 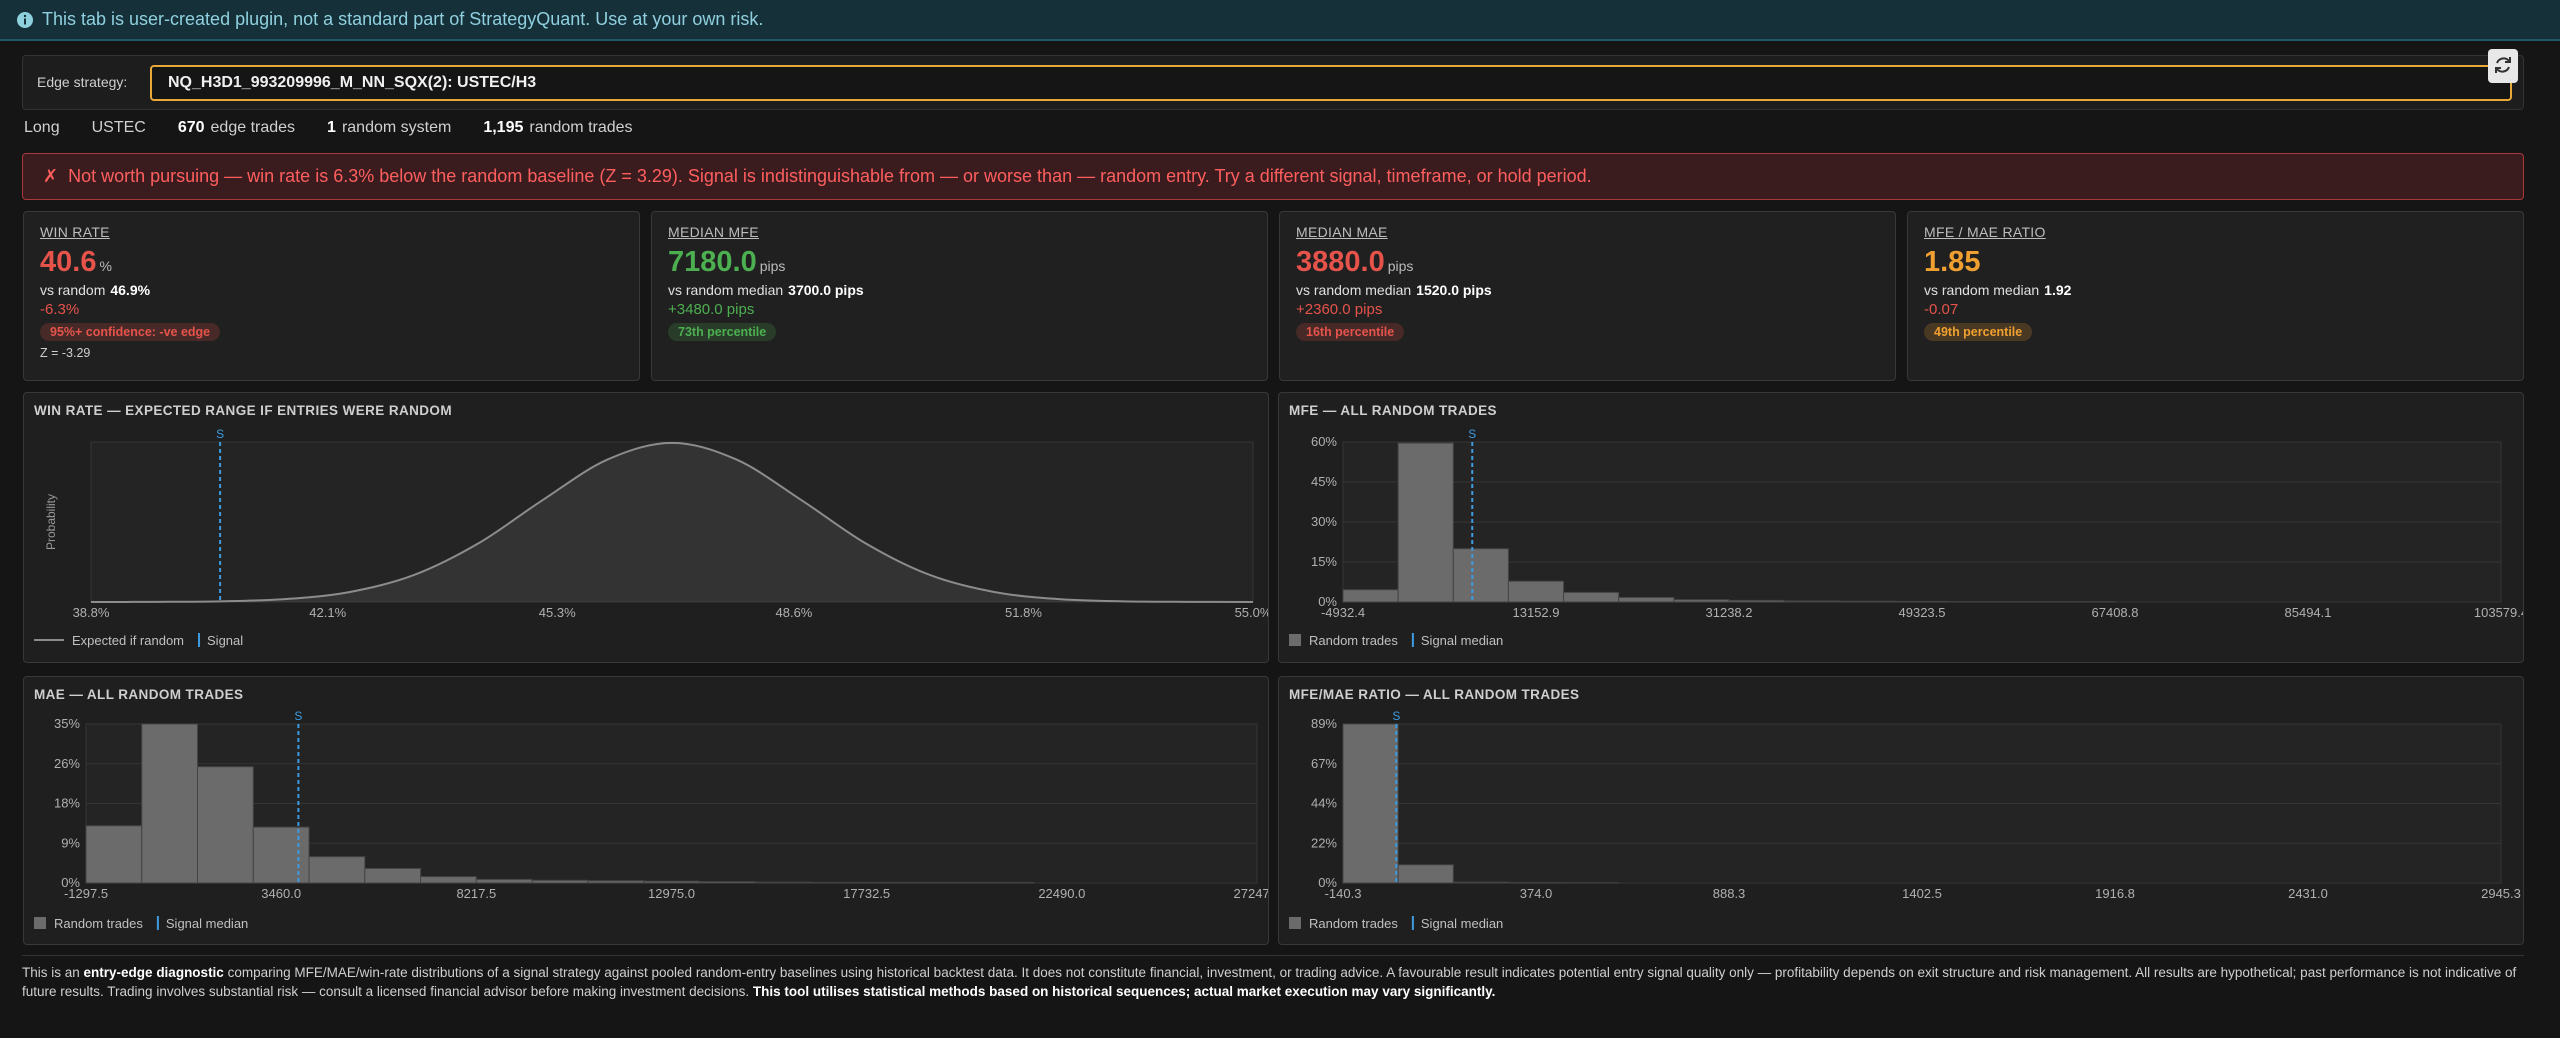 What do you see at coordinates (68, 262) in the screenshot?
I see `card-value: 40.6` at bounding box center [68, 262].